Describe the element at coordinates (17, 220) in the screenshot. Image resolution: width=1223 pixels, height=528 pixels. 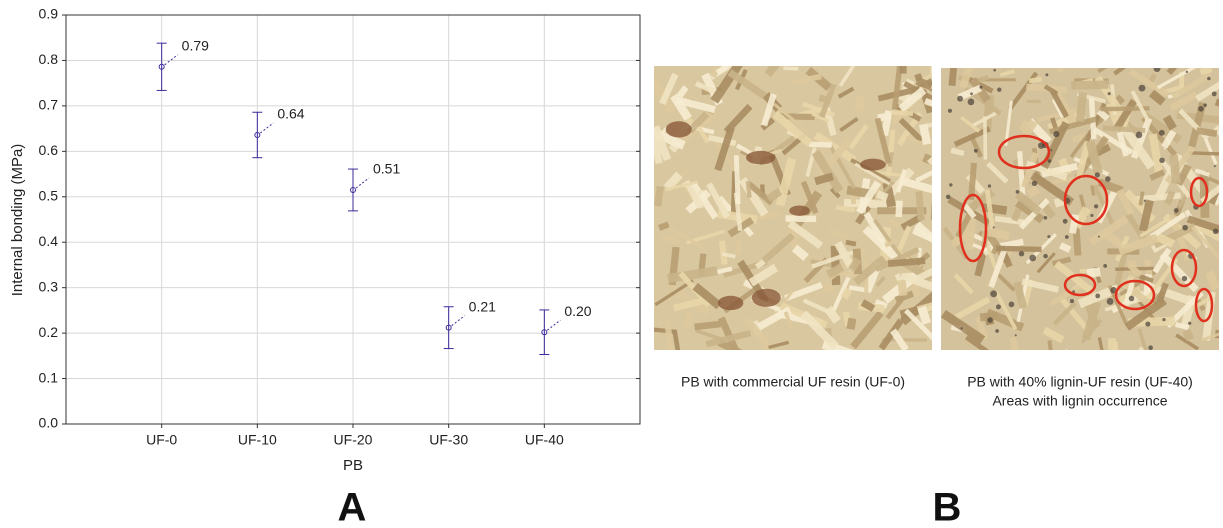
I see `y-axis-label: Internal bonding (MPa)` at that location.